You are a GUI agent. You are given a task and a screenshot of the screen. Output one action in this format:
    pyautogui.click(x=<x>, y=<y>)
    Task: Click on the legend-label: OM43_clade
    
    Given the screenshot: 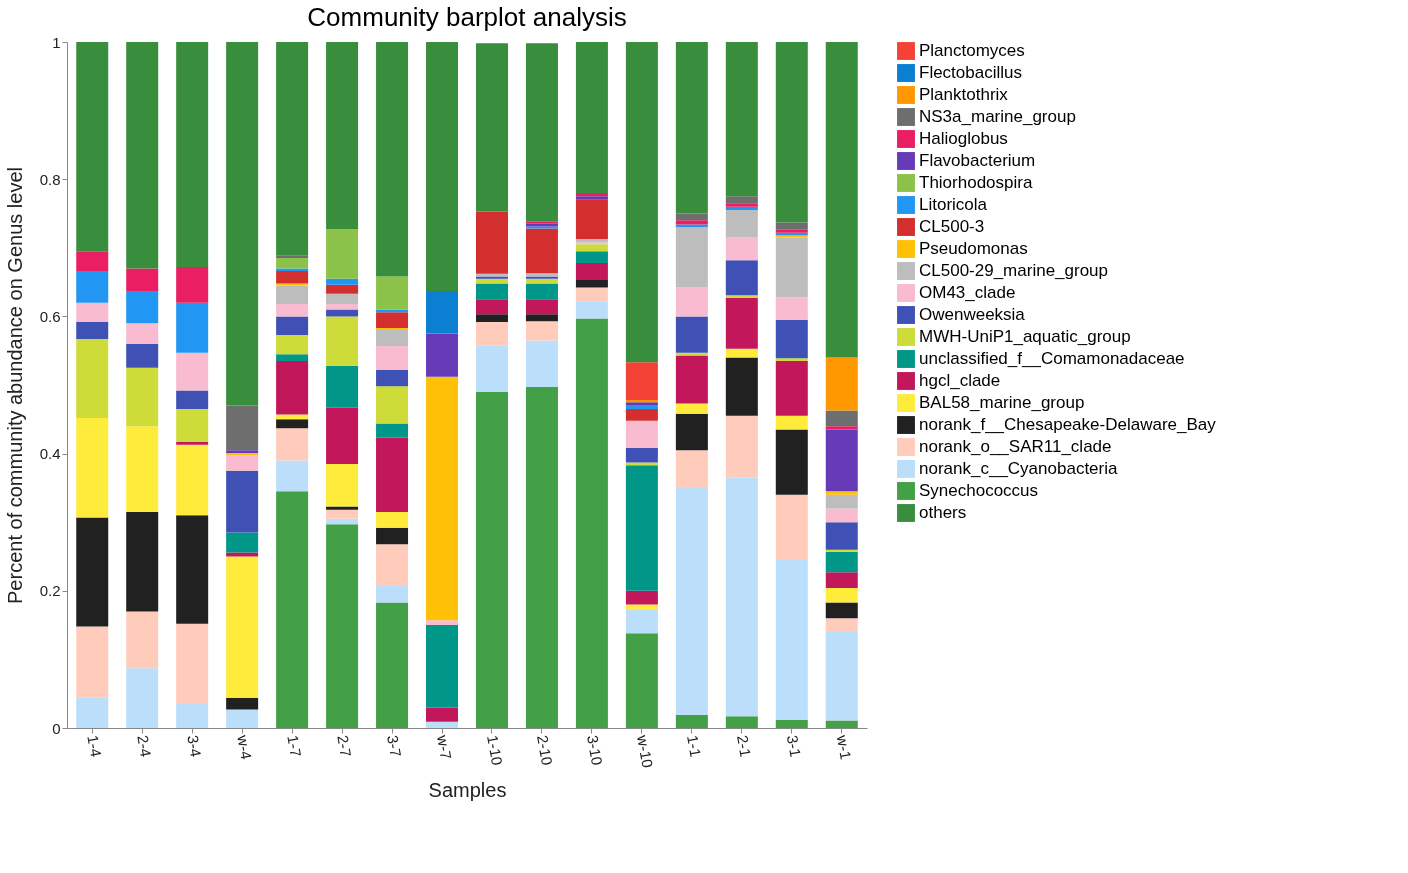 What is the action you would take?
    pyautogui.click(x=967, y=292)
    